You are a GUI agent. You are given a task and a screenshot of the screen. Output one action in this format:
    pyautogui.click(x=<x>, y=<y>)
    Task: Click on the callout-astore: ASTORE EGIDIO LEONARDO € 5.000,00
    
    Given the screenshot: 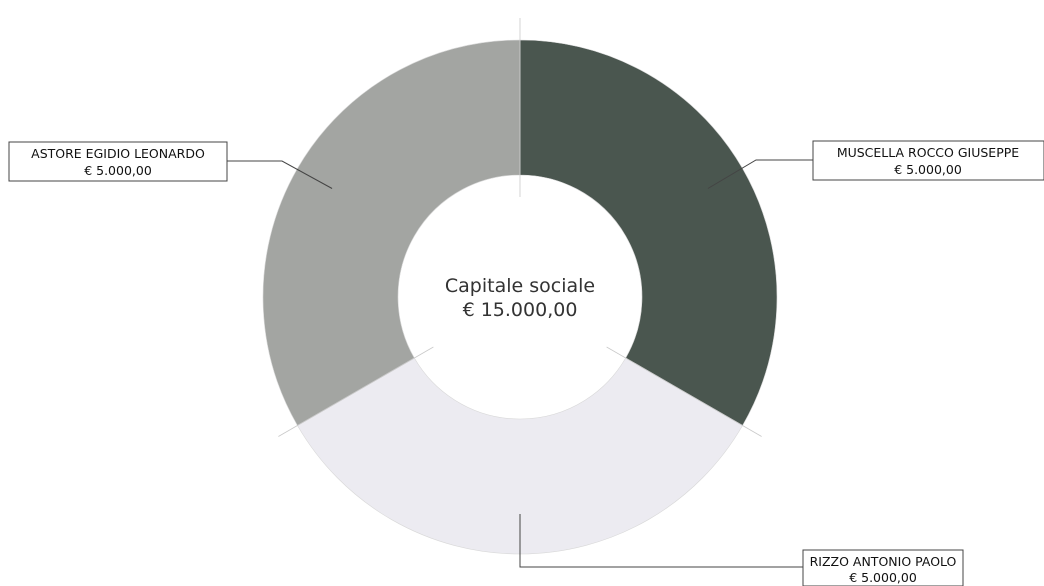 What is the action you would take?
    pyautogui.click(x=118, y=161)
    